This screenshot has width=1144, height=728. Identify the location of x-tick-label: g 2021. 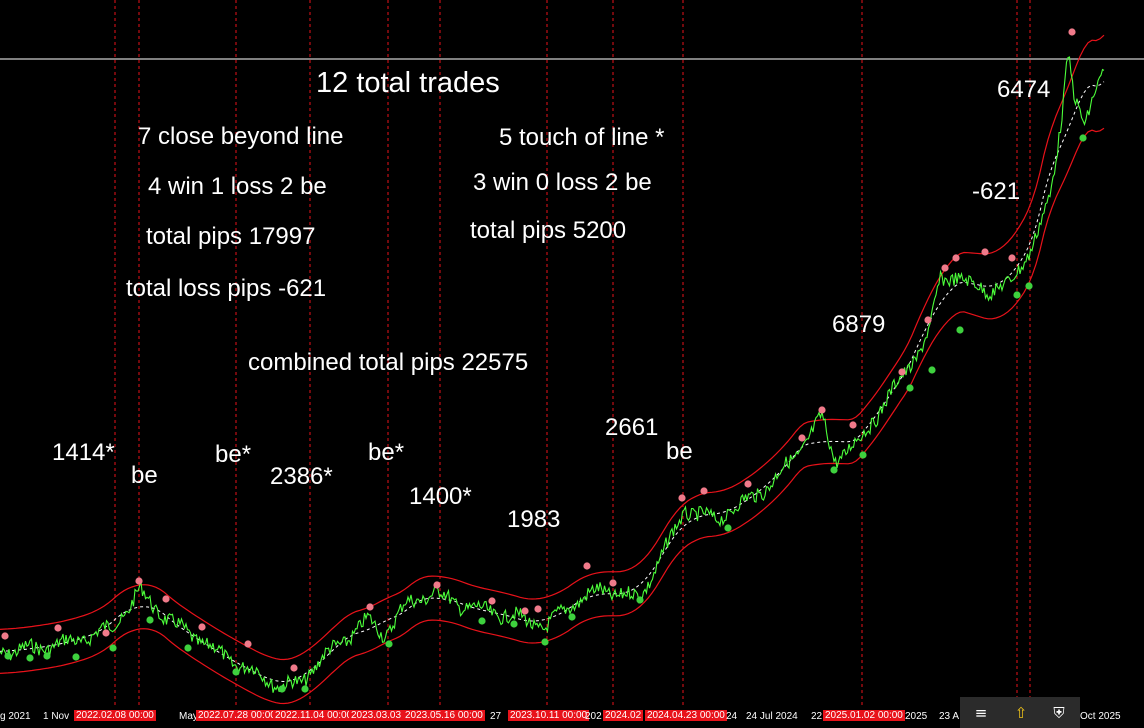
(15, 716).